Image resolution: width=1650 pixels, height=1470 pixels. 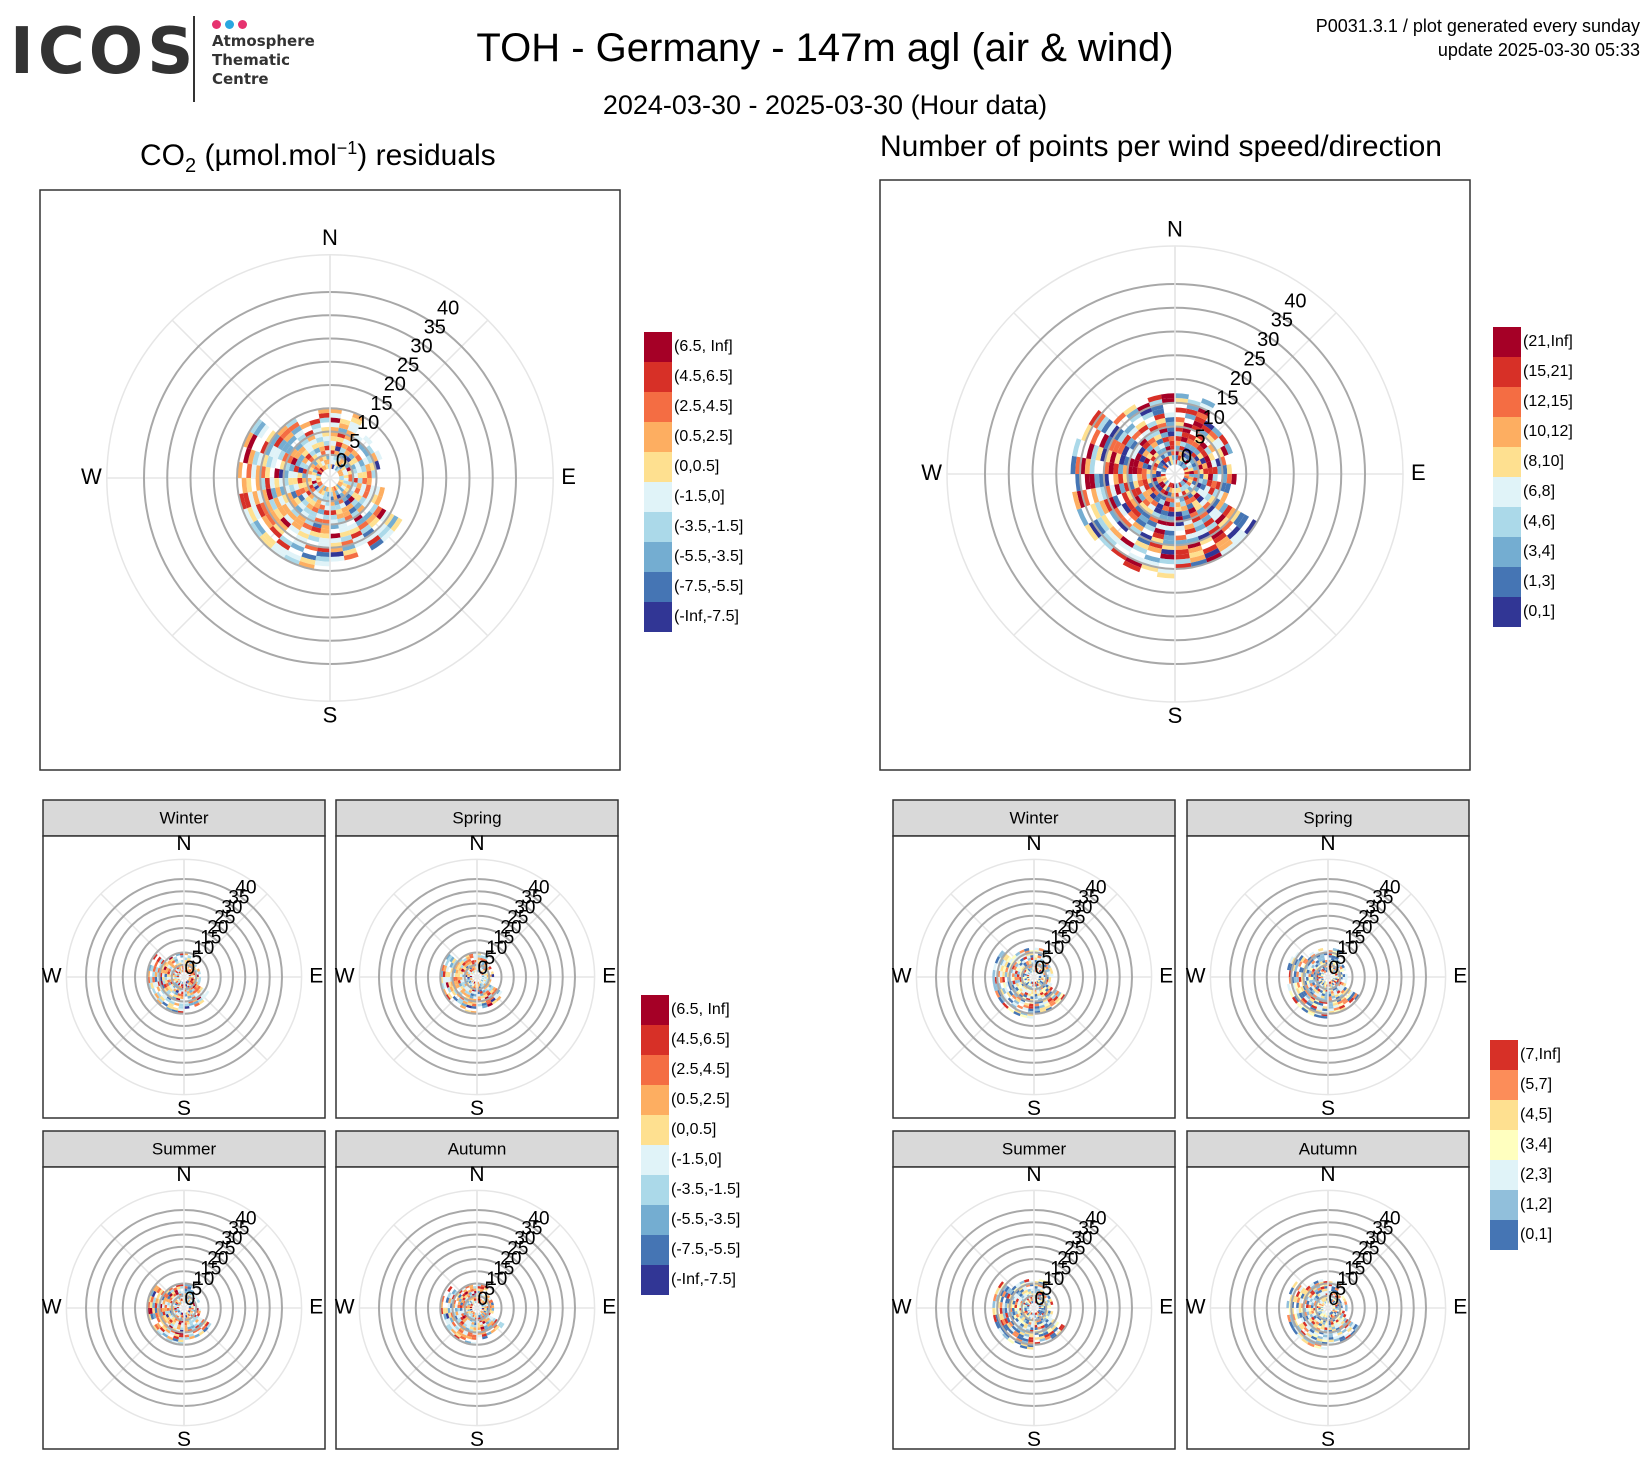 What do you see at coordinates (524, 908) in the screenshot?
I see `radial-tick-label: 30` at bounding box center [524, 908].